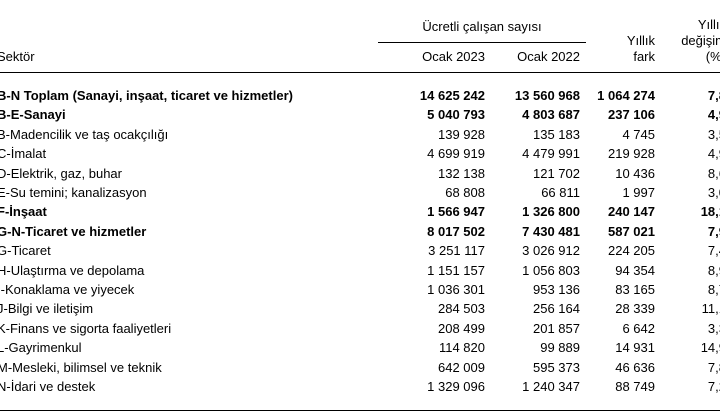 Image resolution: width=720 pixels, height=417 pixels. What do you see at coordinates (461, 367) in the screenshot?
I see `cell-value: 642 009` at bounding box center [461, 367].